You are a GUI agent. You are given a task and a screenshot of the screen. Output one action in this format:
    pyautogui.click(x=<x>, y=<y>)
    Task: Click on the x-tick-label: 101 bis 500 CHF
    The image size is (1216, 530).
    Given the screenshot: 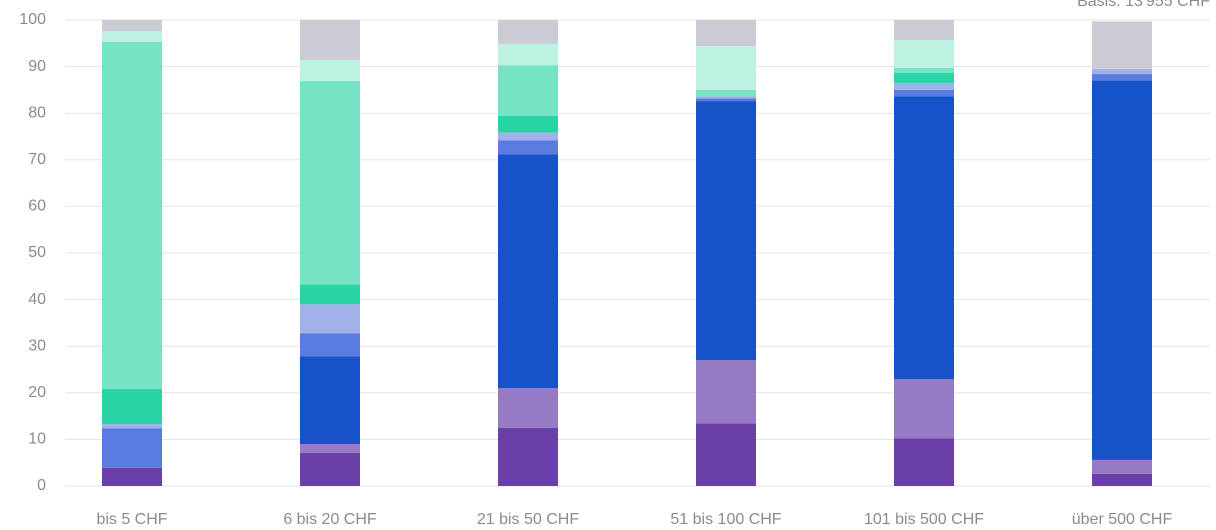 What is the action you would take?
    pyautogui.click(x=924, y=519)
    